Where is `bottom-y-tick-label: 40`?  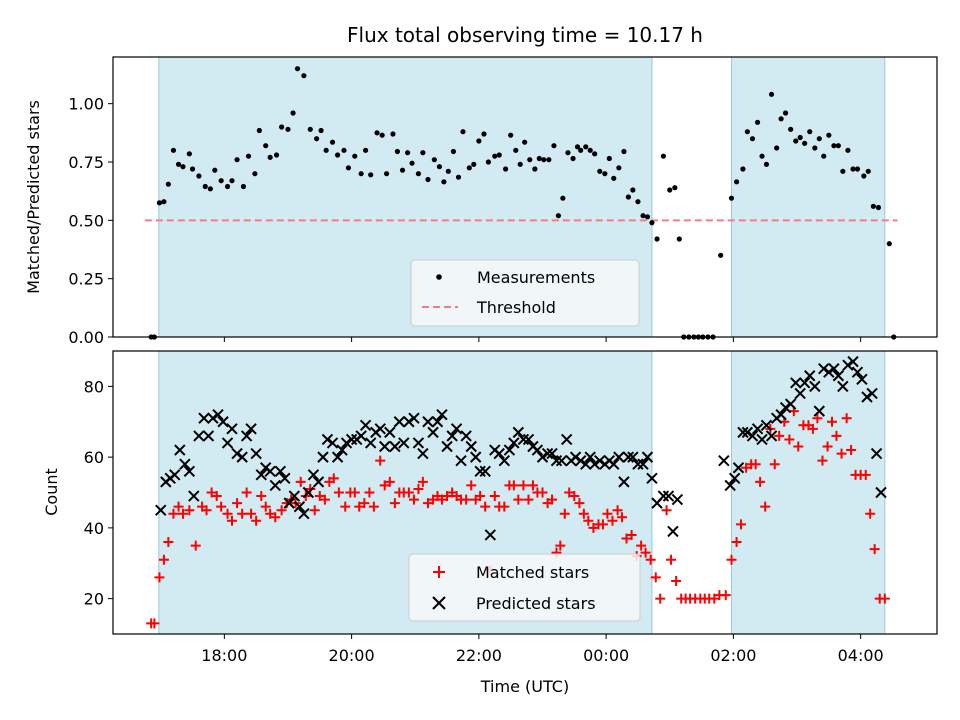
bottom-y-tick-label: 40 is located at coordinates (94, 528).